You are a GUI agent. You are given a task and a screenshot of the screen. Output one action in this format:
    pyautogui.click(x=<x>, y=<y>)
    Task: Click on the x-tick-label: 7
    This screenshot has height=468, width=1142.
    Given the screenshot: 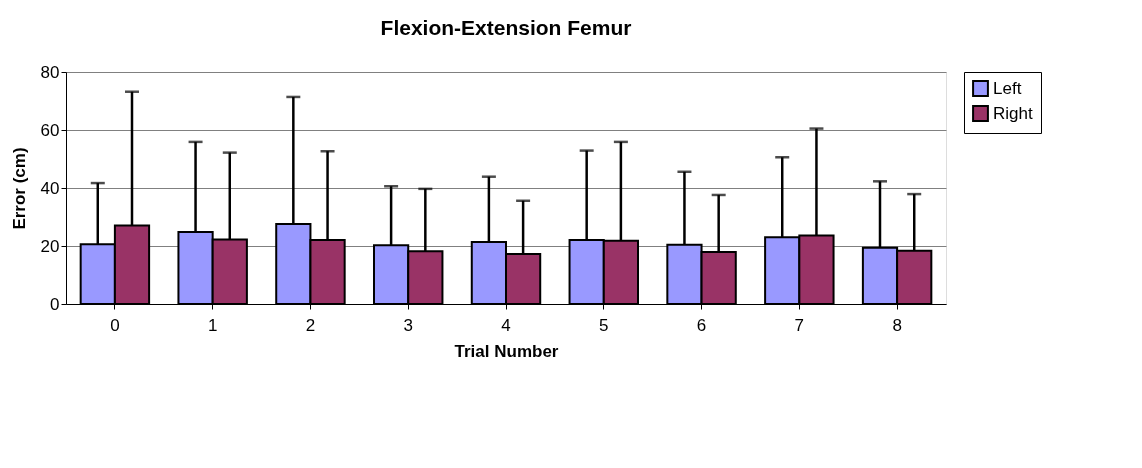 What is the action you would take?
    pyautogui.click(x=799, y=325)
    